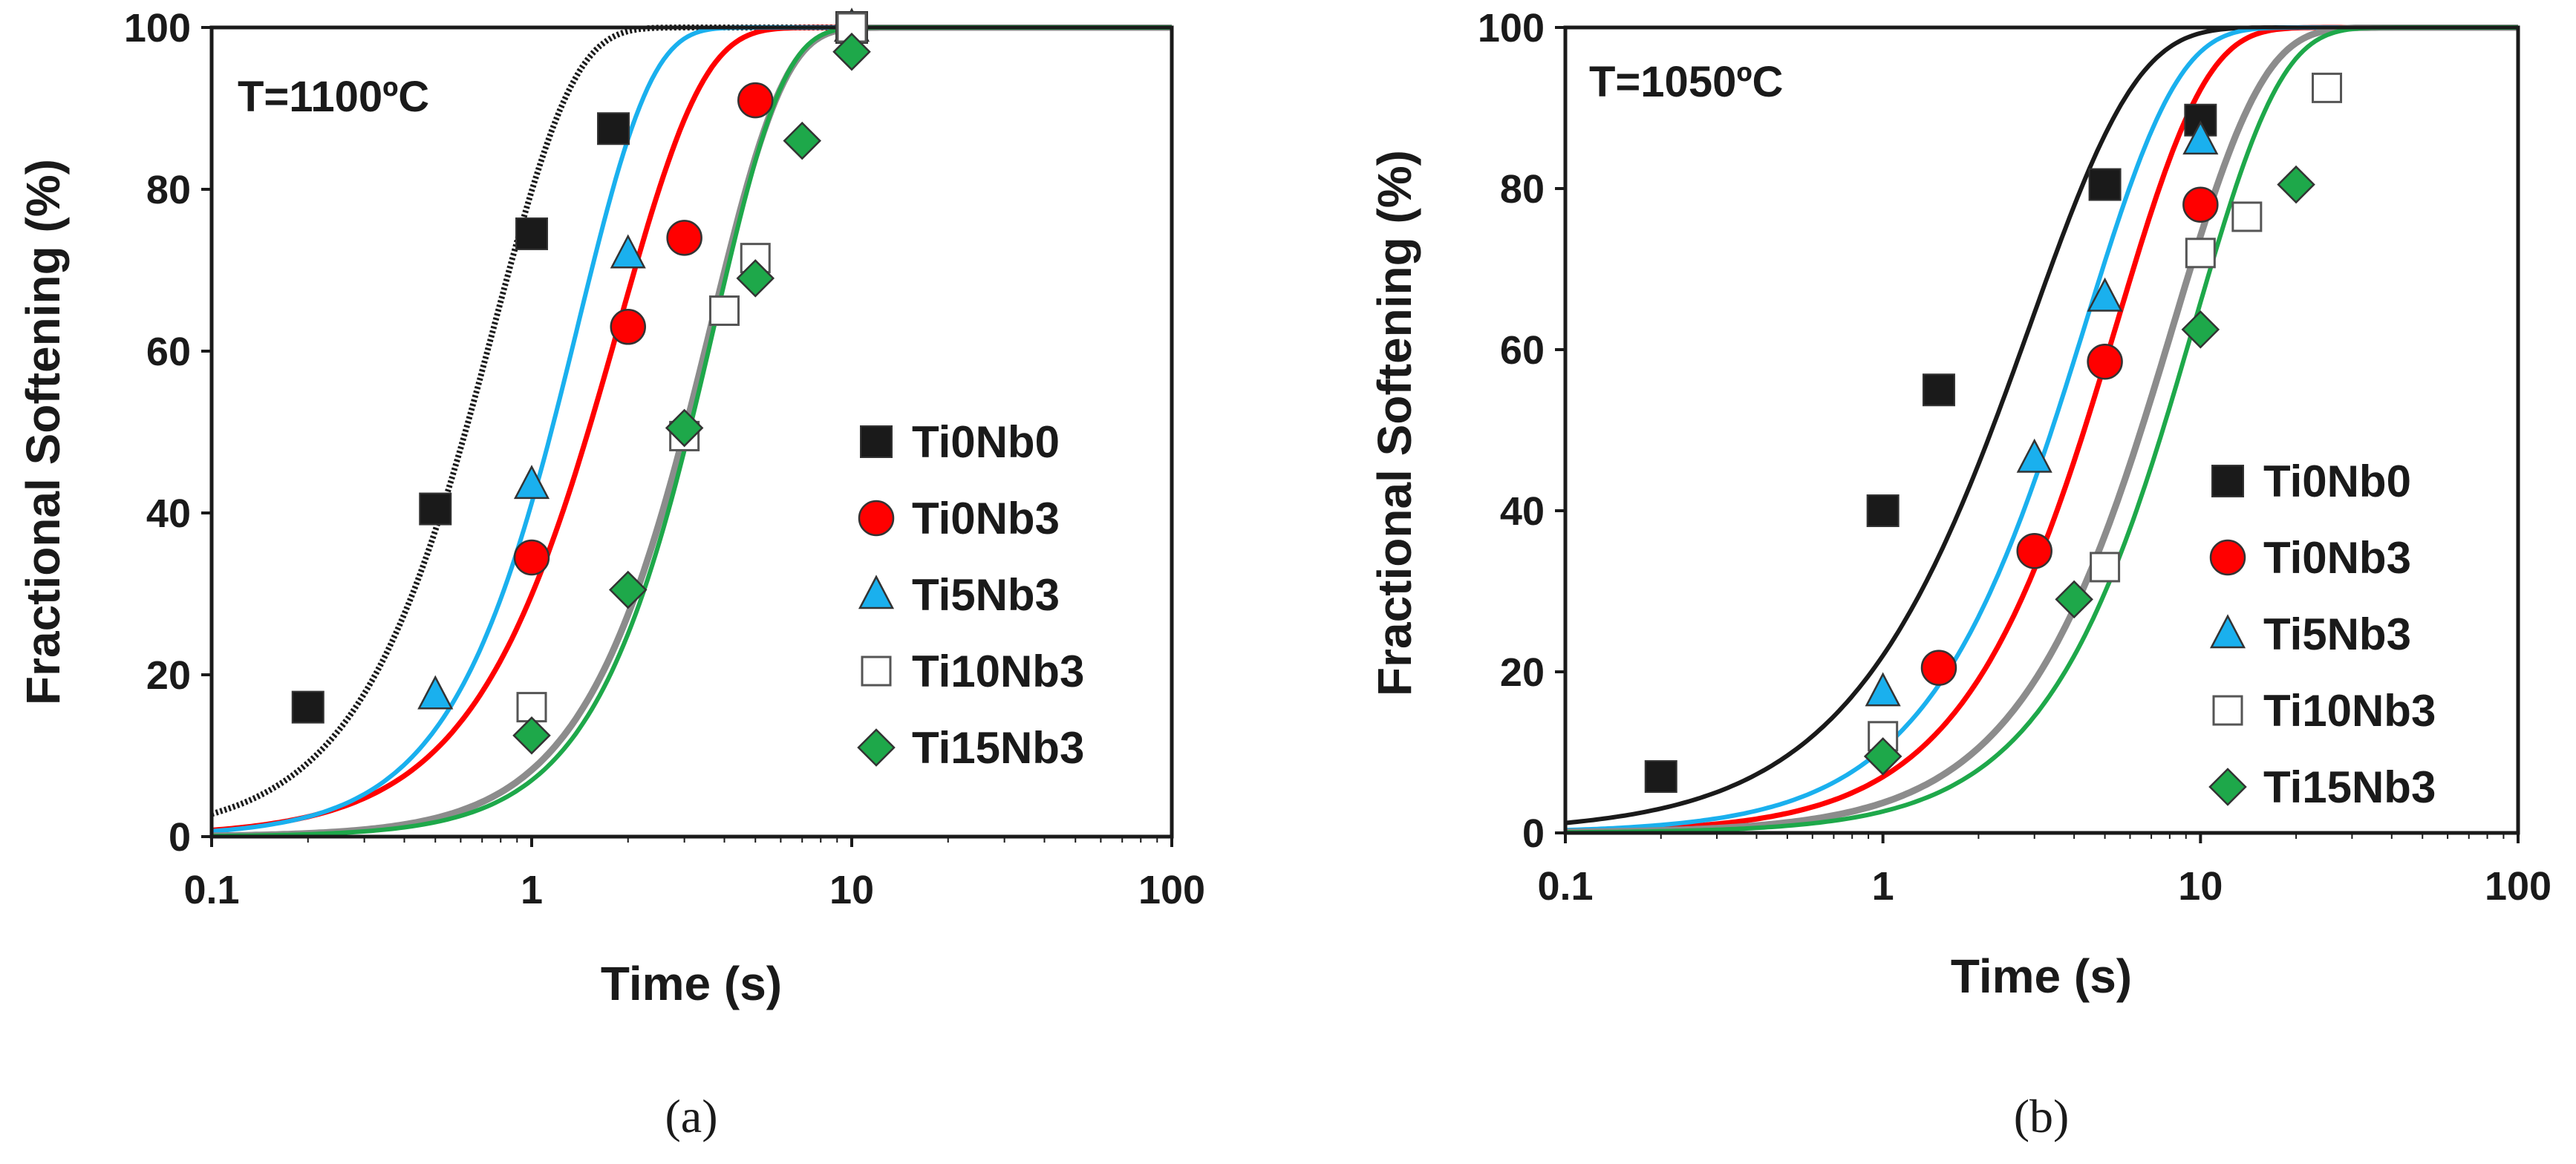  Describe the element at coordinates (998, 671) in the screenshot. I see `legend-label-ti10nb3-a: Ti10Nb3` at that location.